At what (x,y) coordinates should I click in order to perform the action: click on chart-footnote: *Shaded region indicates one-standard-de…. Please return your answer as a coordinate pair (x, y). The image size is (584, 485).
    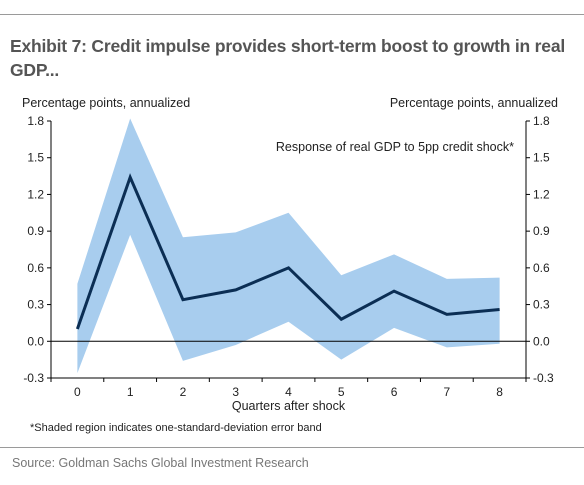
    Looking at the image, I should click on (176, 428).